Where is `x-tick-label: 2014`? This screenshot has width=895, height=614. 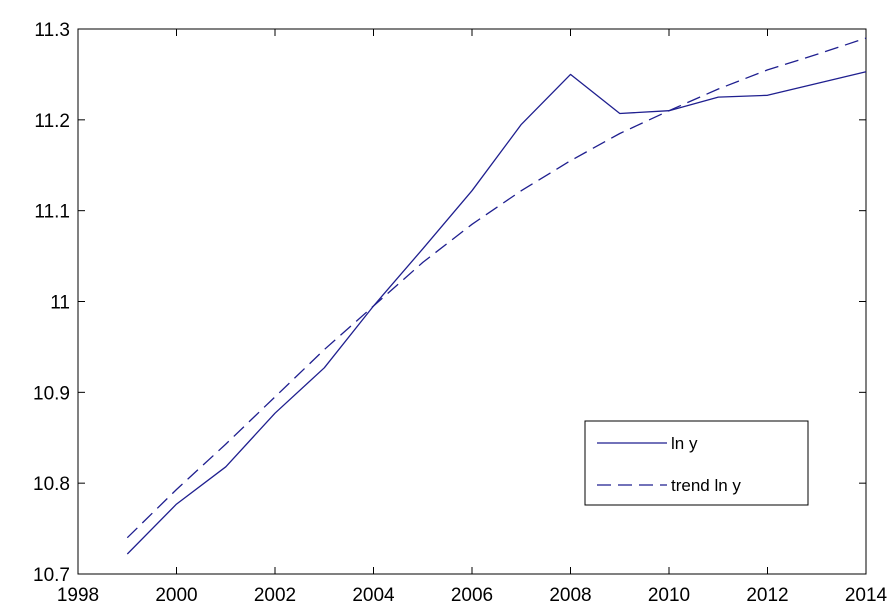 x-tick-label: 2014 is located at coordinates (866, 595).